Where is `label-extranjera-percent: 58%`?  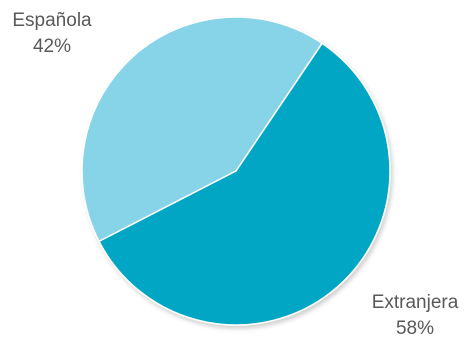
label-extranjera-percent: 58% is located at coordinates (415, 327).